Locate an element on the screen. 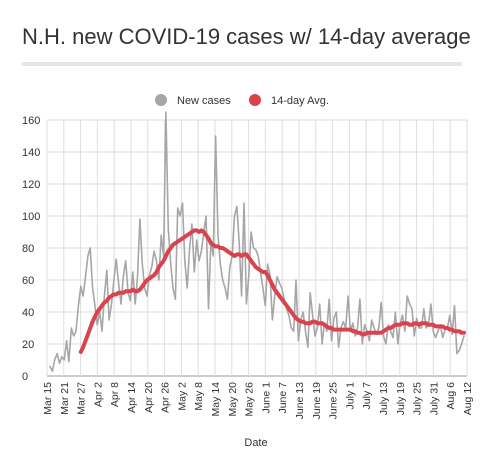 The height and width of the screenshot is (461, 480). x-tick-label: June 25 is located at coordinates (334, 401).